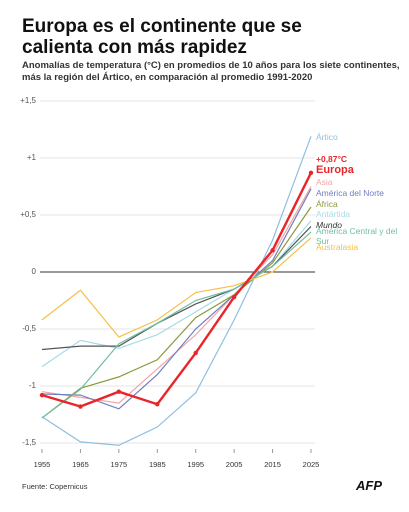  Describe the element at coordinates (335, 170) in the screenshot. I see `legend-label: Europa` at that location.